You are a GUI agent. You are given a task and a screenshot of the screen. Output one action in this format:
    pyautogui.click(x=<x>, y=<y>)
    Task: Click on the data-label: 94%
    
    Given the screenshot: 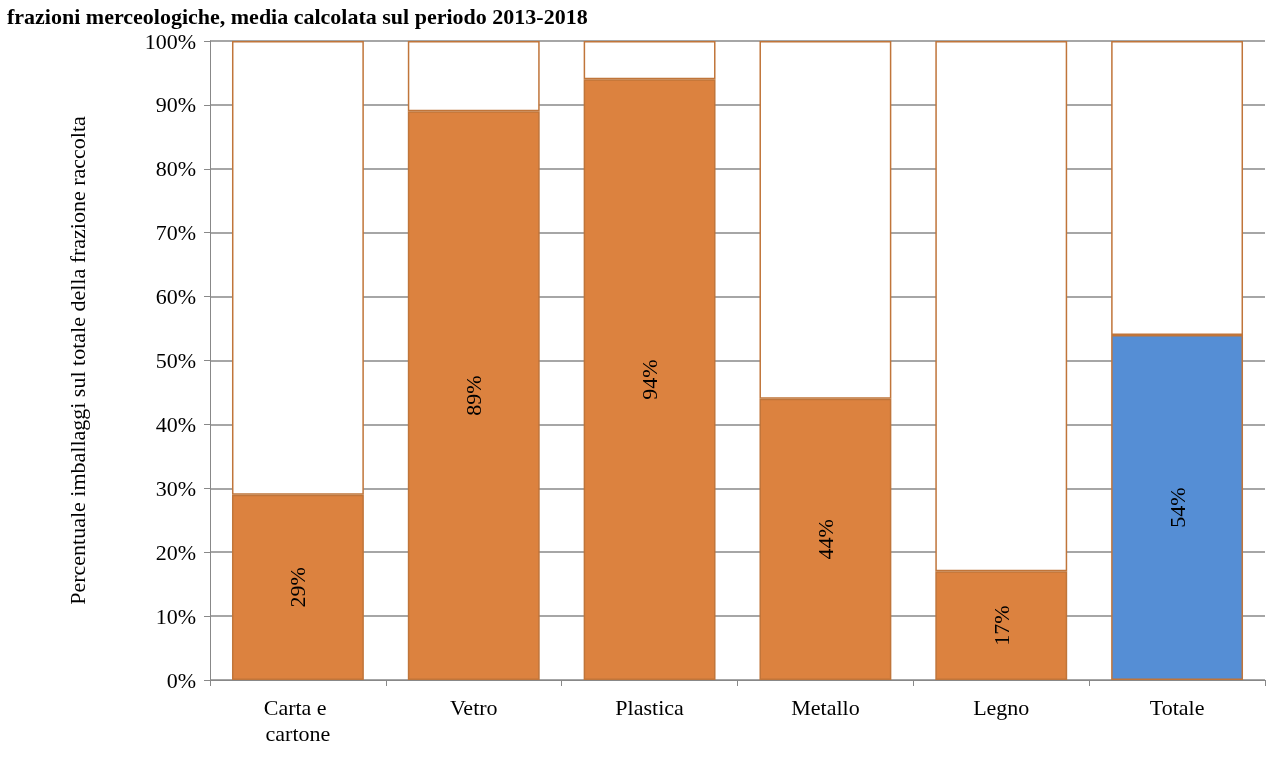 What is the action you would take?
    pyautogui.click(x=650, y=379)
    